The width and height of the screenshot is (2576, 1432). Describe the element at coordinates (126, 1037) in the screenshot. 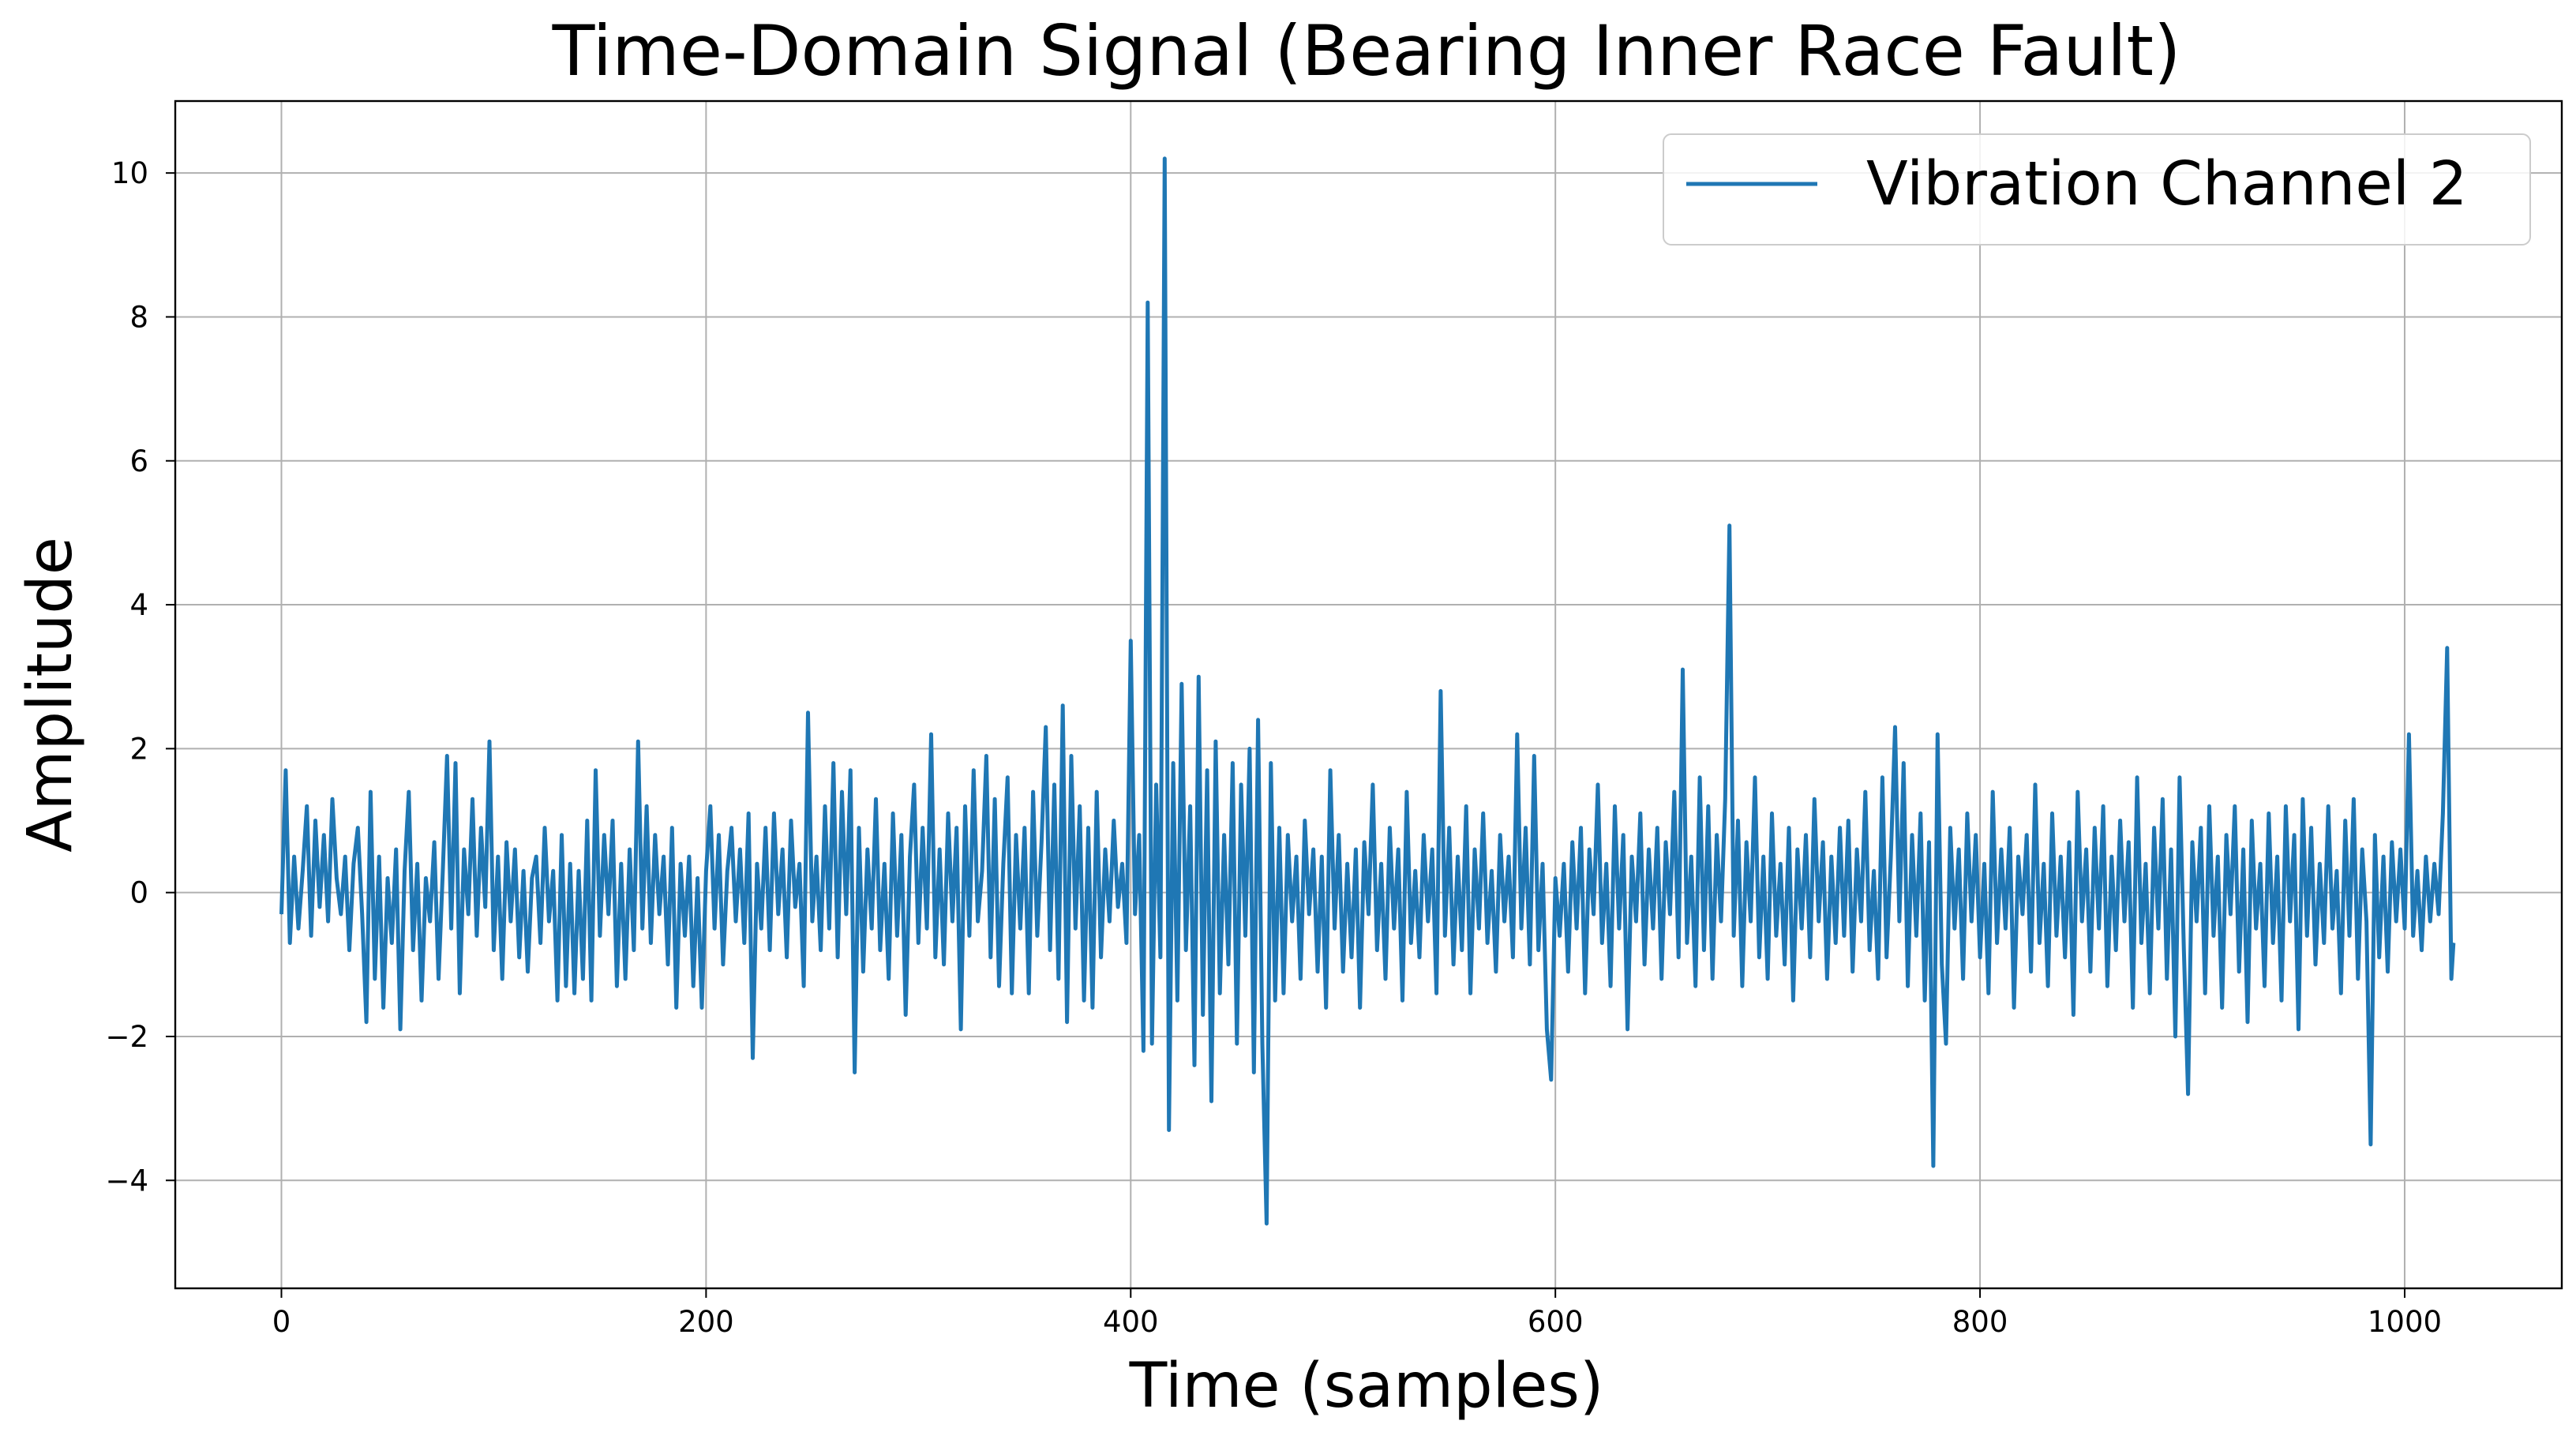

I see `y-tick-label: −2` at that location.